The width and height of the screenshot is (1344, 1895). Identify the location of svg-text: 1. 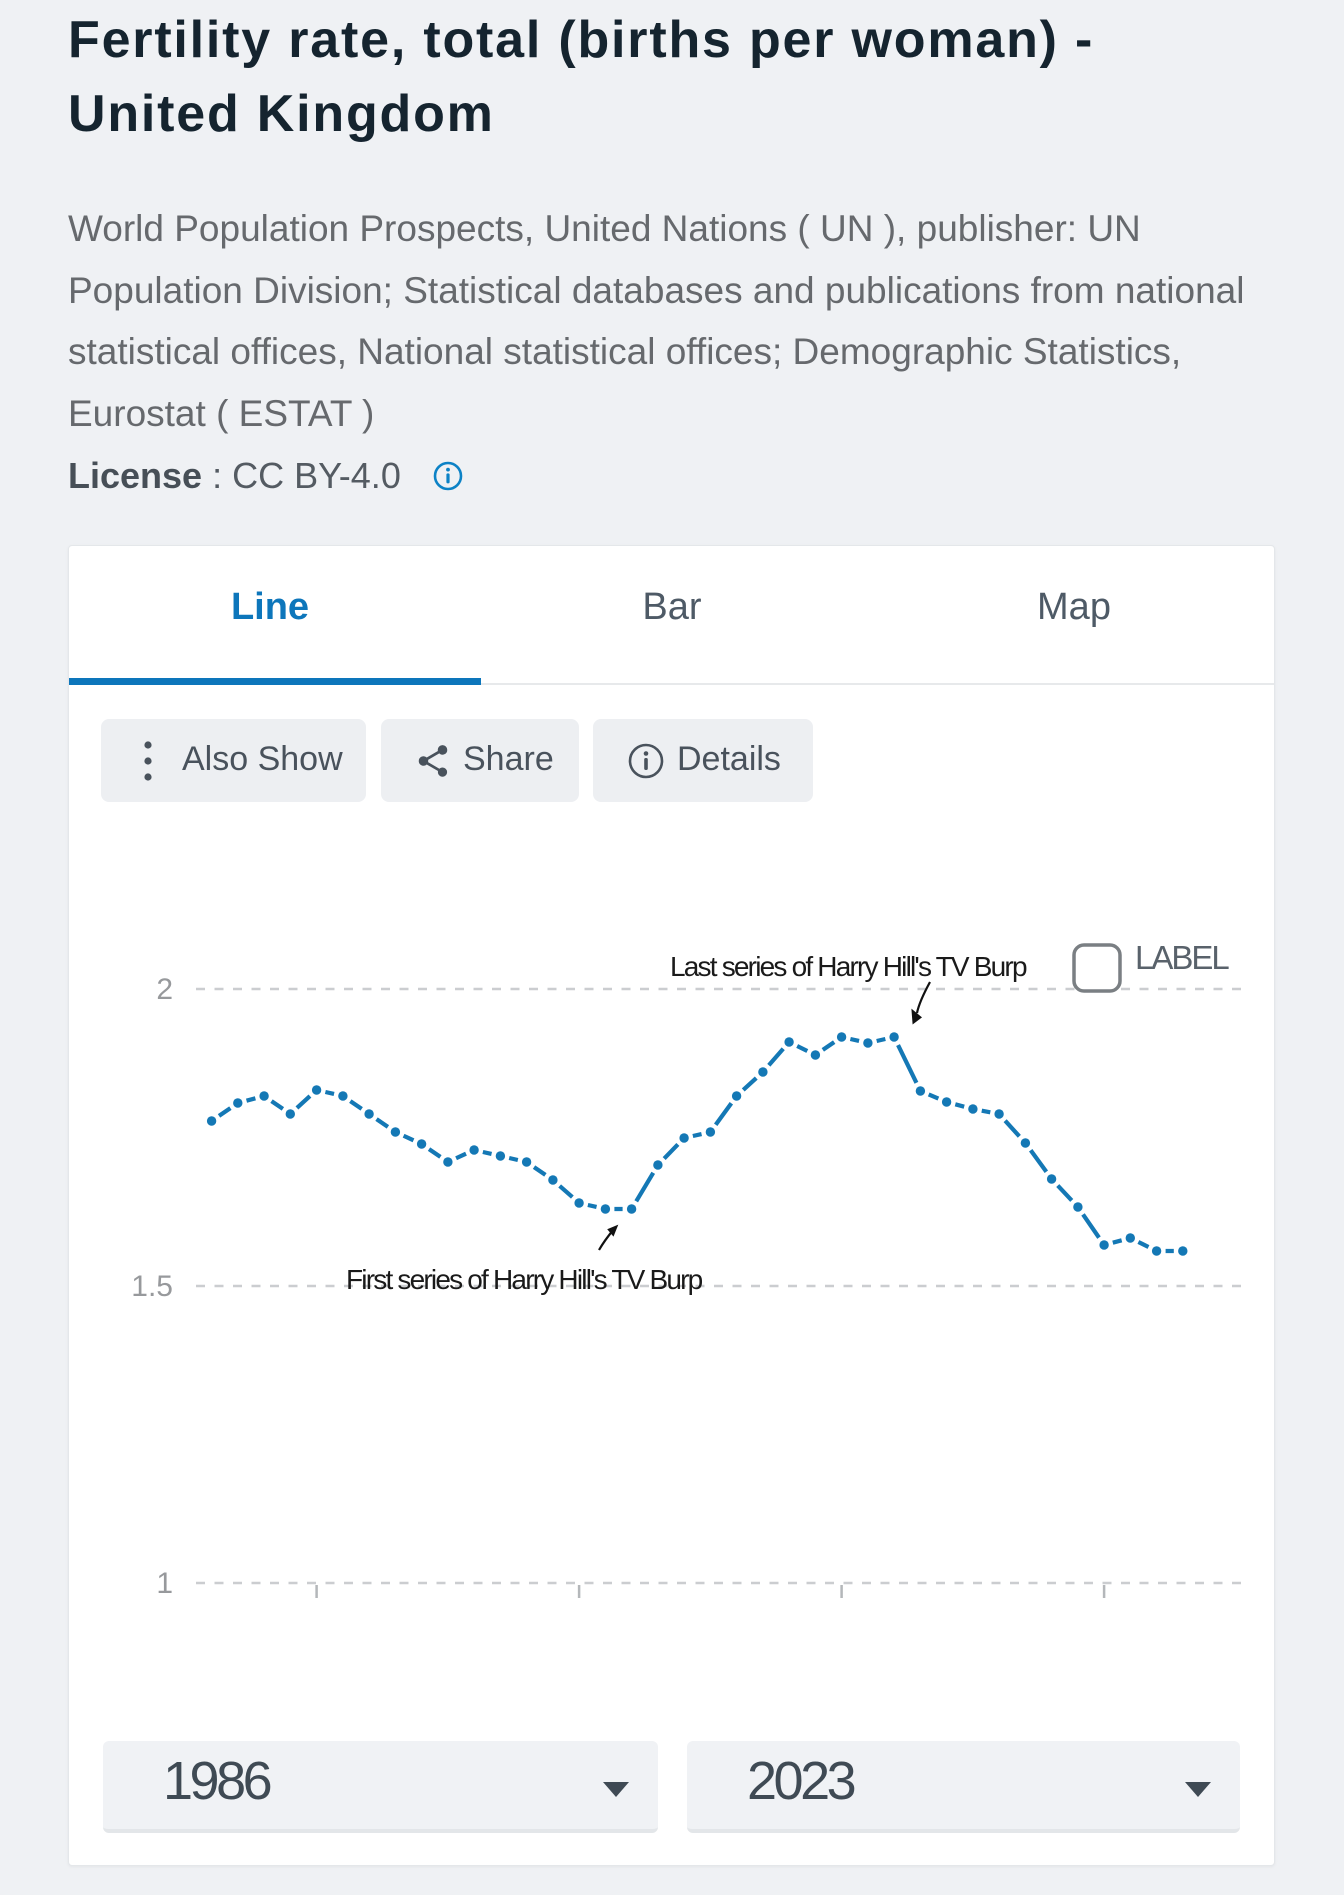
(164, 1583).